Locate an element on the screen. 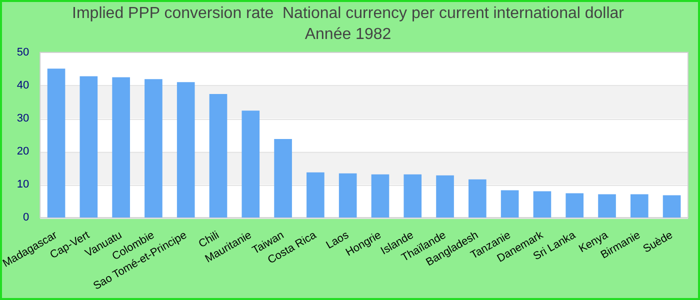 This screenshot has width=700, height=300. y-tick-label: 30 is located at coordinates (23, 118).